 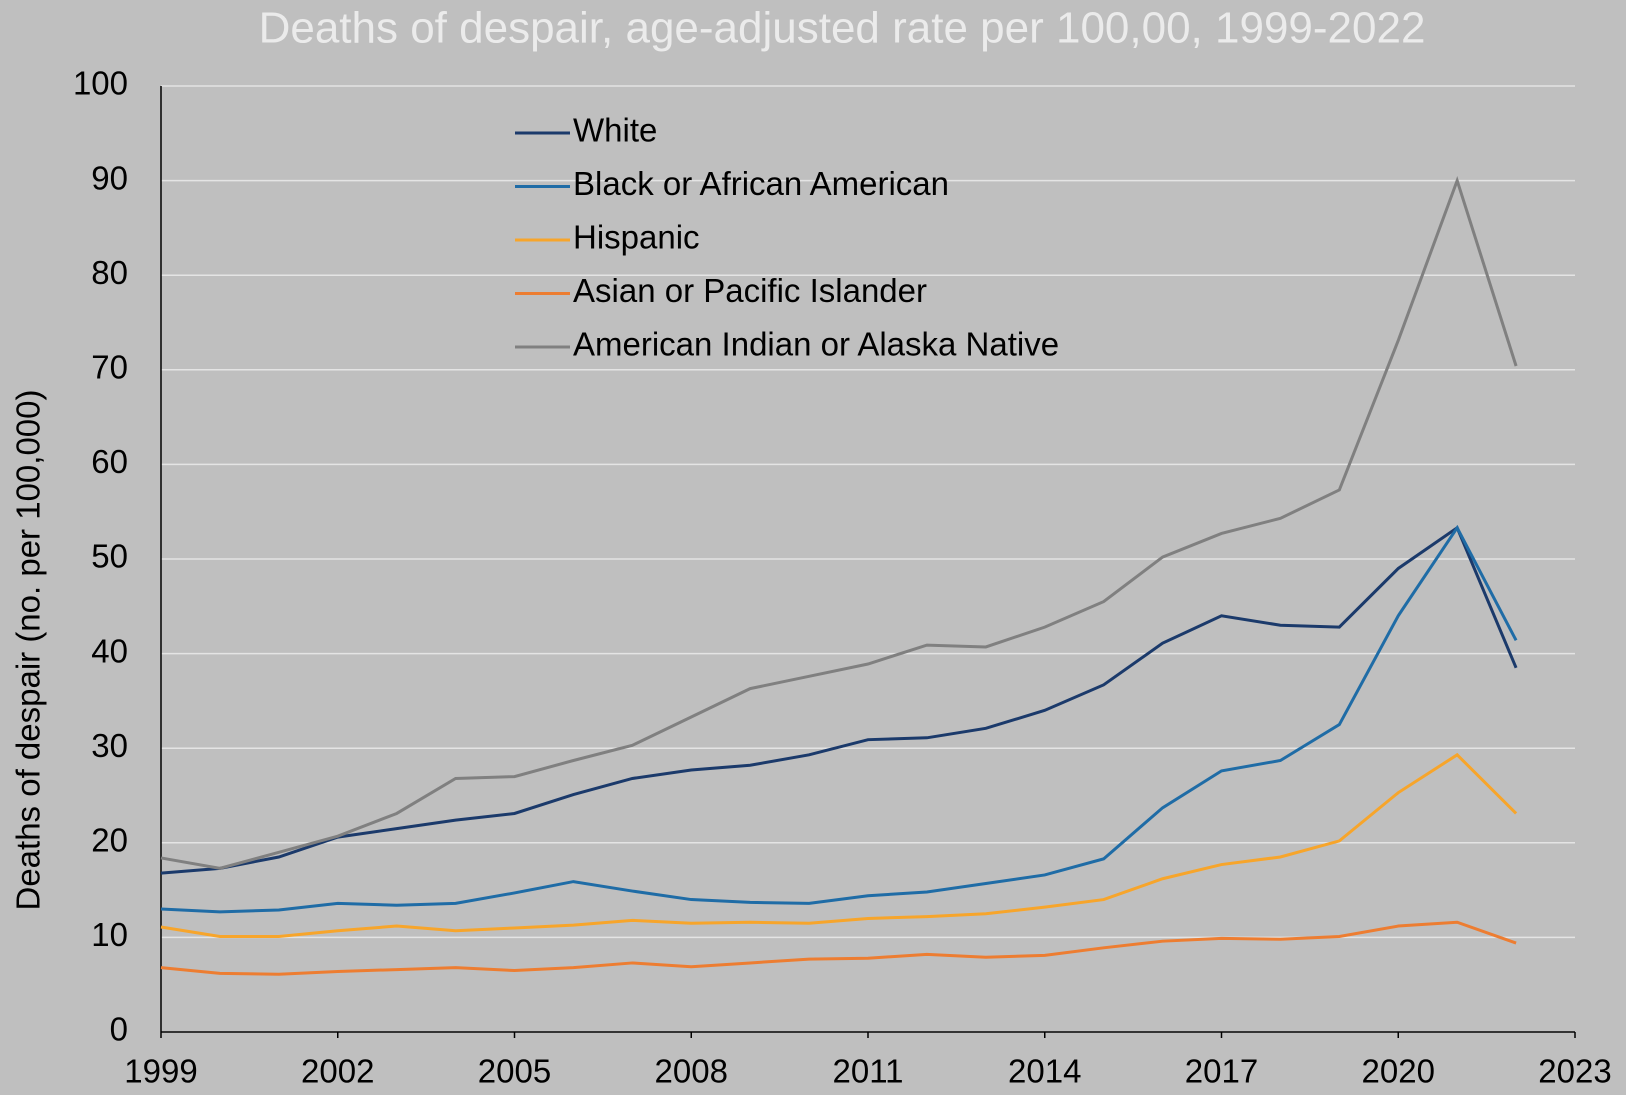 I want to click on x-tick-label: 2020, so click(x=1398, y=1071).